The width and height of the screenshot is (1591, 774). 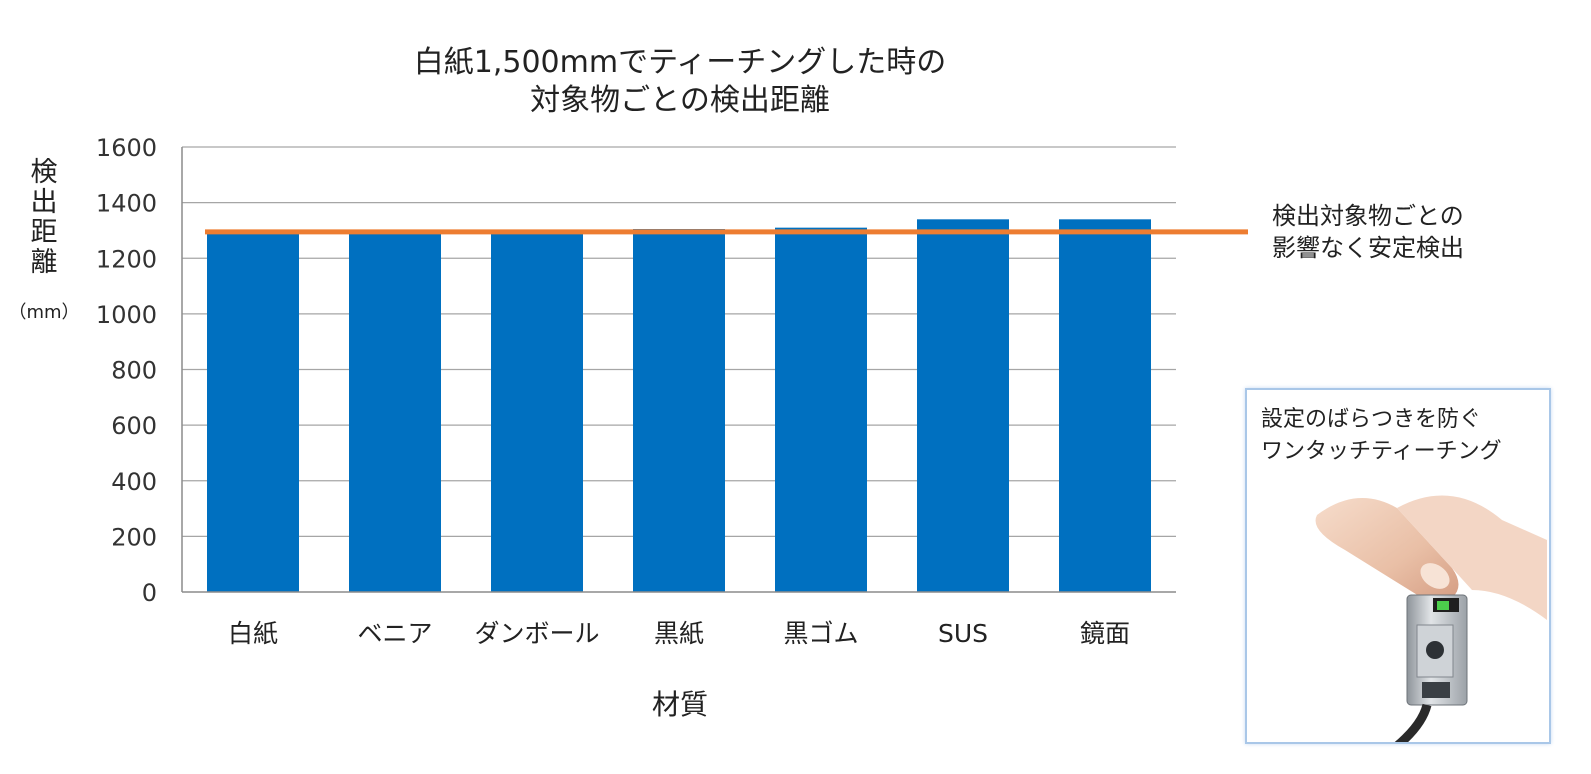 I want to click on x-tick-labels: 白紙 ベニア ダンボール 黒紙 黒ゴム SUS 鏡面, so click(x=679, y=633).